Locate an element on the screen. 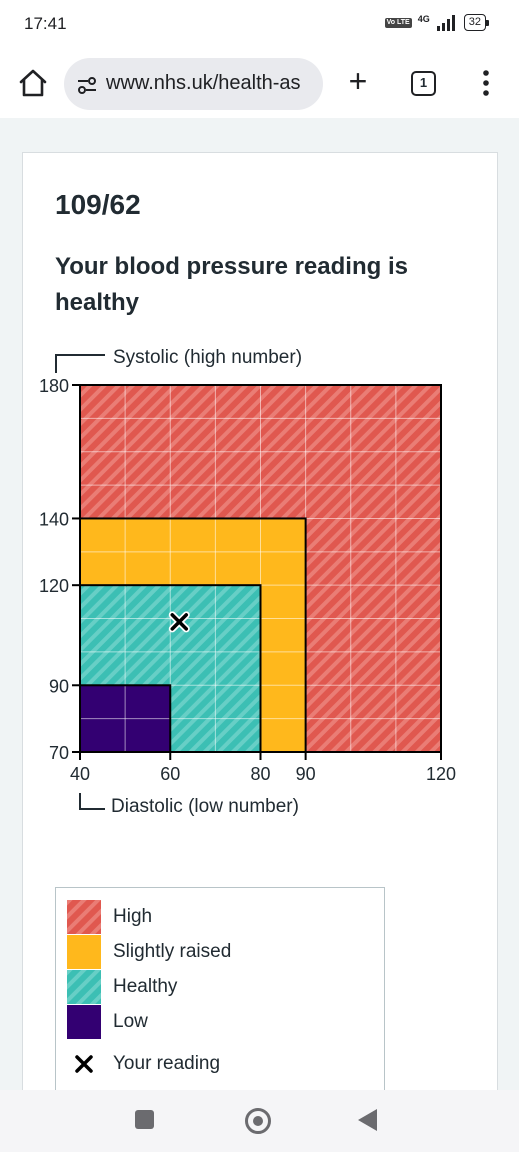 The height and width of the screenshot is (1152, 519). legend-item-your-reading: Your reading is located at coordinates (217, 1064).